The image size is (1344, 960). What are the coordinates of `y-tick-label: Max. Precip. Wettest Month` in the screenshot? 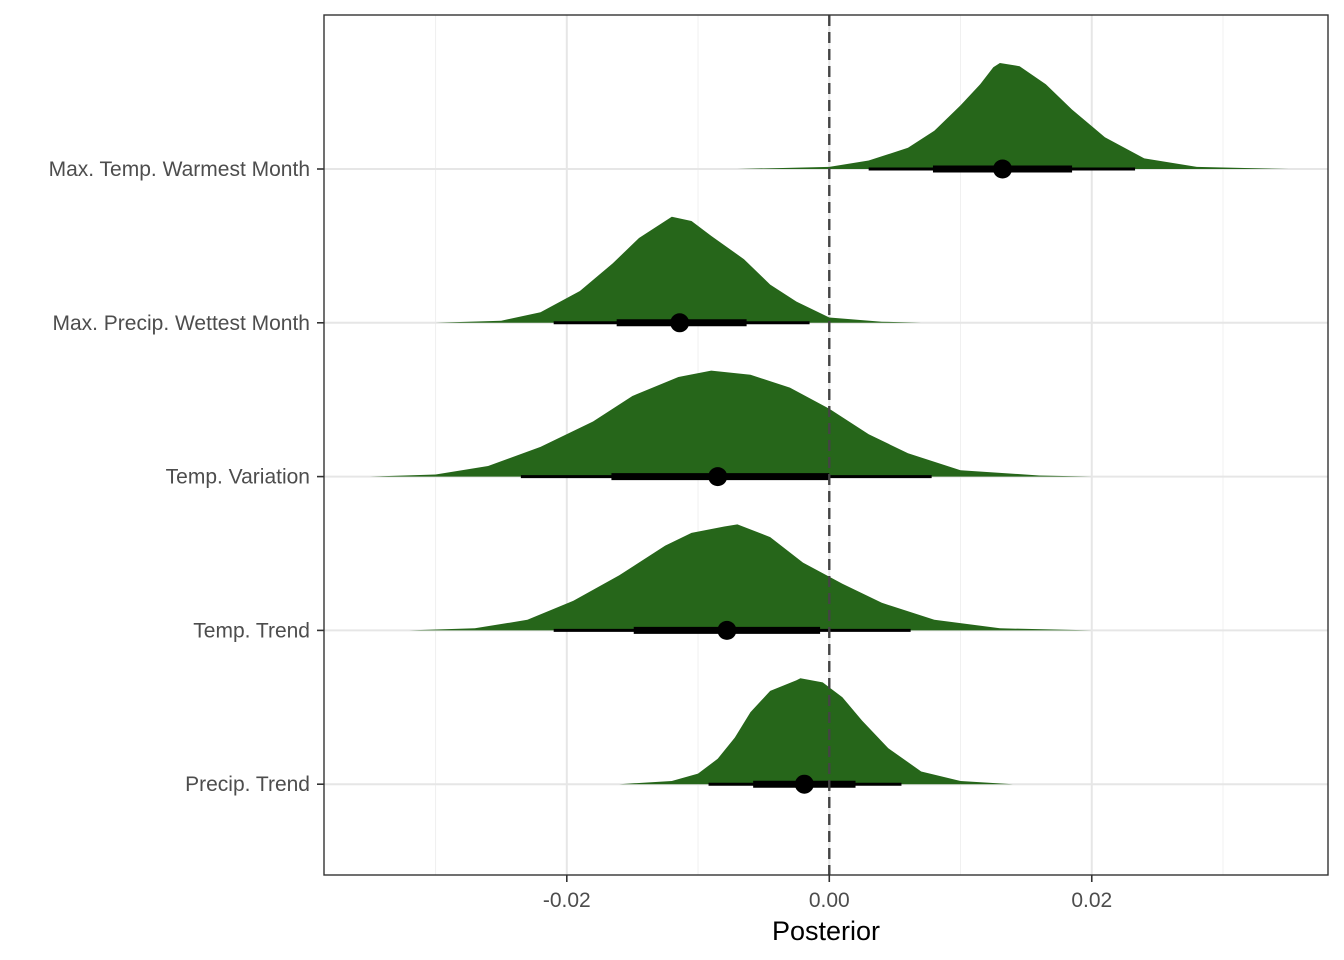 It's located at (181, 323).